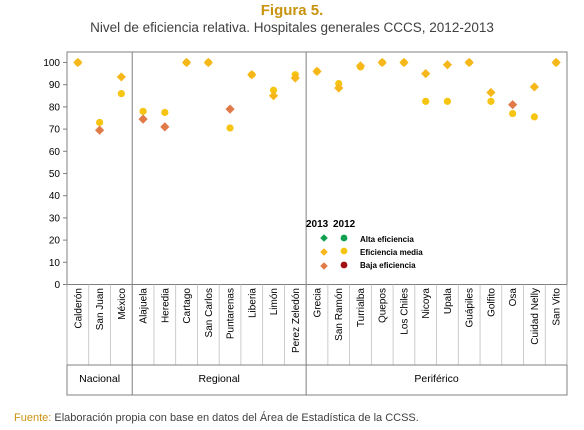 The width and height of the screenshot is (584, 430). Describe the element at coordinates (231, 313) in the screenshot. I see `x-tick-label: Puntarenas` at that location.